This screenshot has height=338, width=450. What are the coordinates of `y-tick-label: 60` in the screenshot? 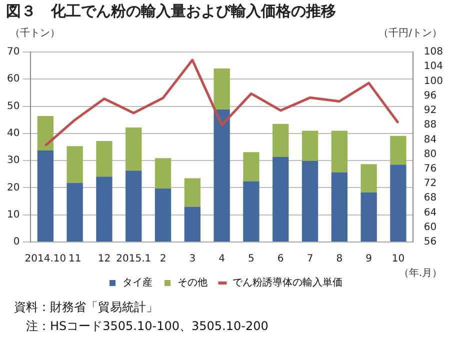 It's located at (13, 79).